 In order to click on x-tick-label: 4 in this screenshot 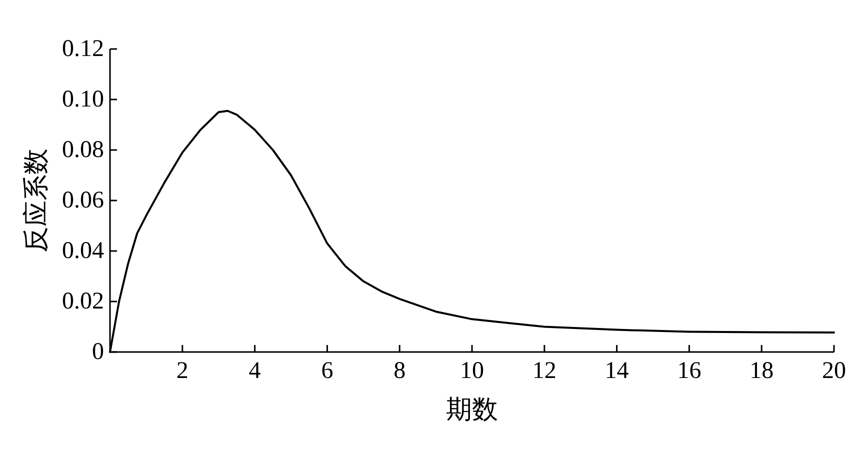, I will do `click(254, 371)`.